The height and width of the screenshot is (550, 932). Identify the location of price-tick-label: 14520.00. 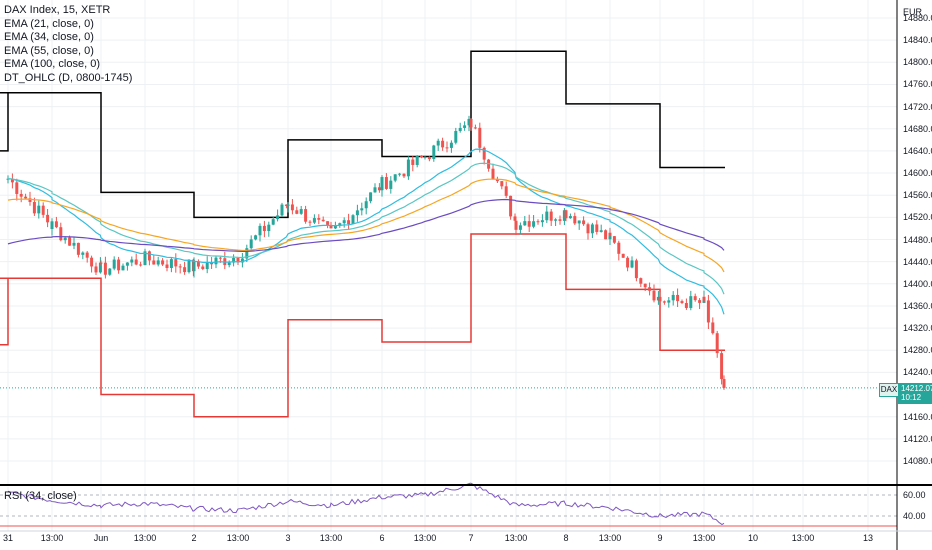
(917, 217).